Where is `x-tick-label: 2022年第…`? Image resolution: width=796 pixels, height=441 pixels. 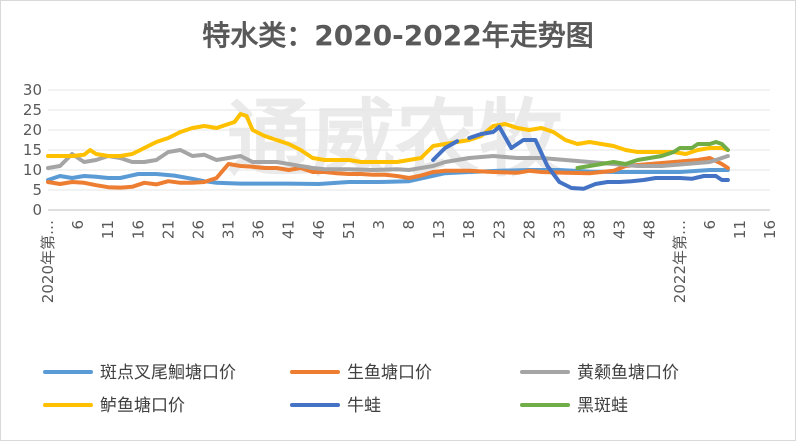
x-tick-label: 2022年第… is located at coordinates (680, 261).